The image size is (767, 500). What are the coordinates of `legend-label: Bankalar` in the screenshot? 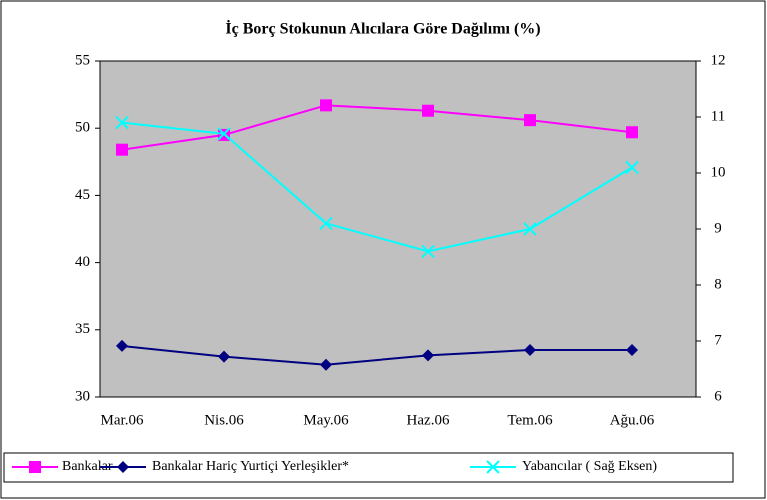 It's located at (87, 466).